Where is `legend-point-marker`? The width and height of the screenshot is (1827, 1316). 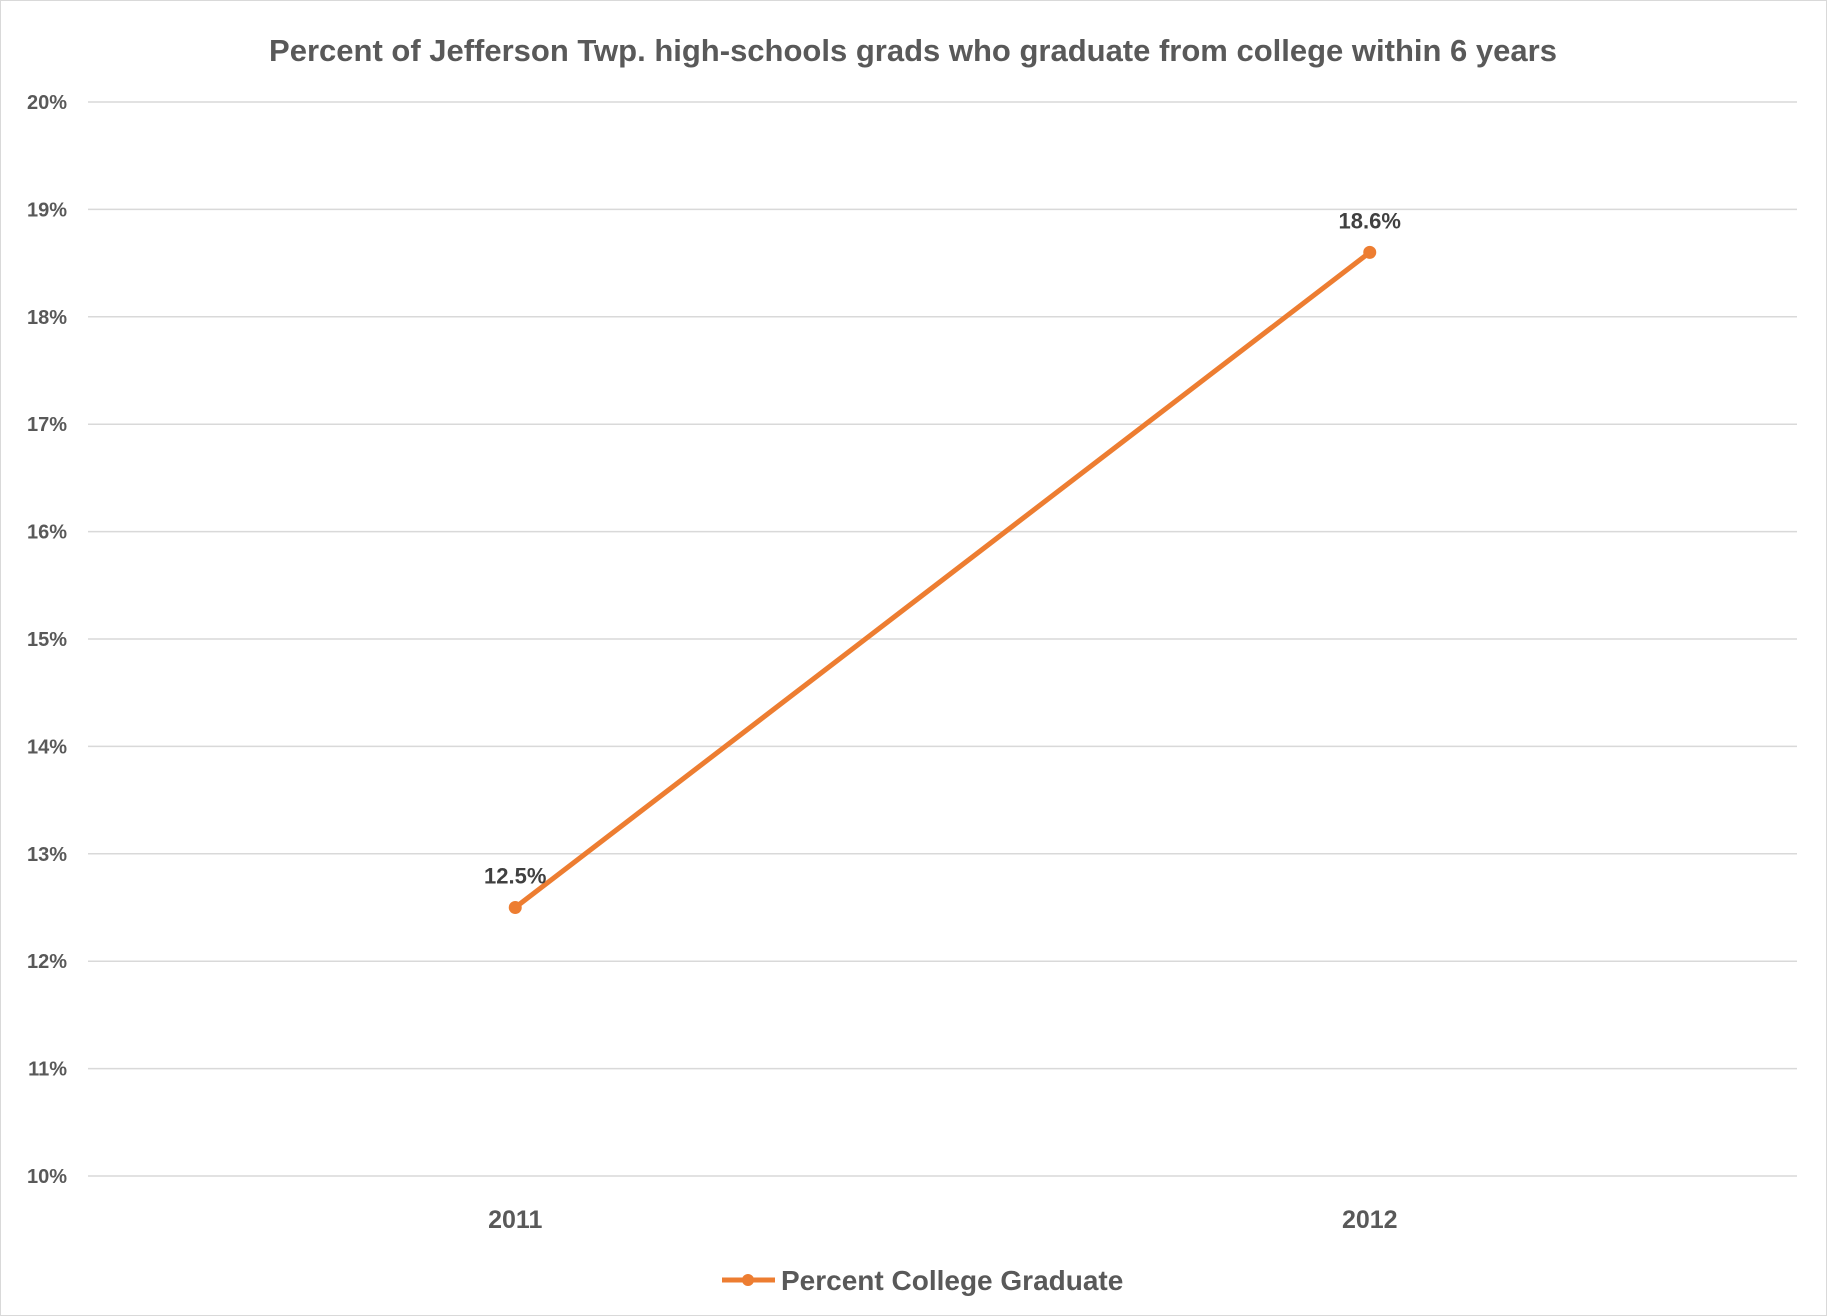 legend-point-marker is located at coordinates (748, 1280).